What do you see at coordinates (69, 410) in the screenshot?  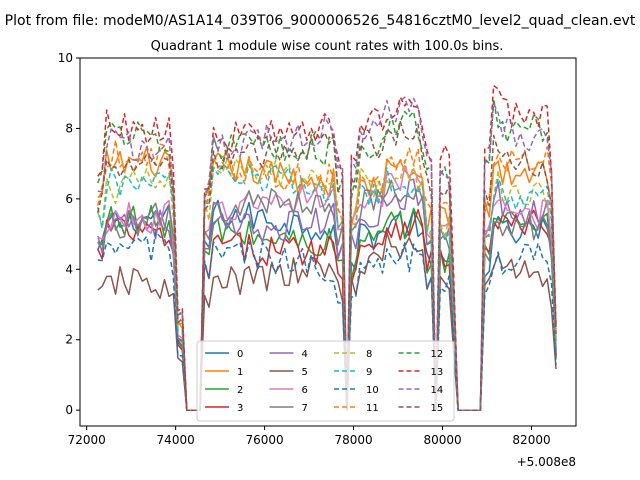 I see `y-tick-label: 0` at bounding box center [69, 410].